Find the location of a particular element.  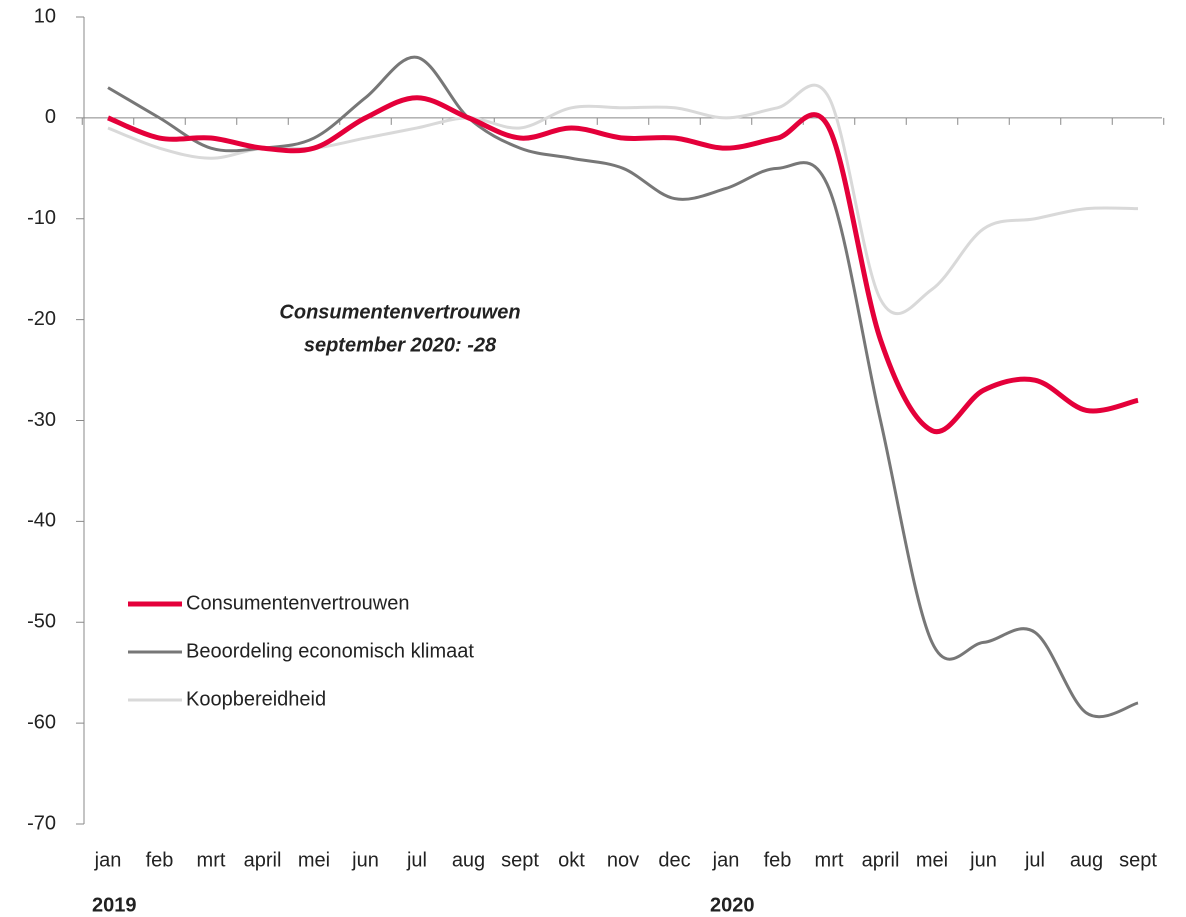

annotation: Consumentenvertrouwen is located at coordinates (399, 312).